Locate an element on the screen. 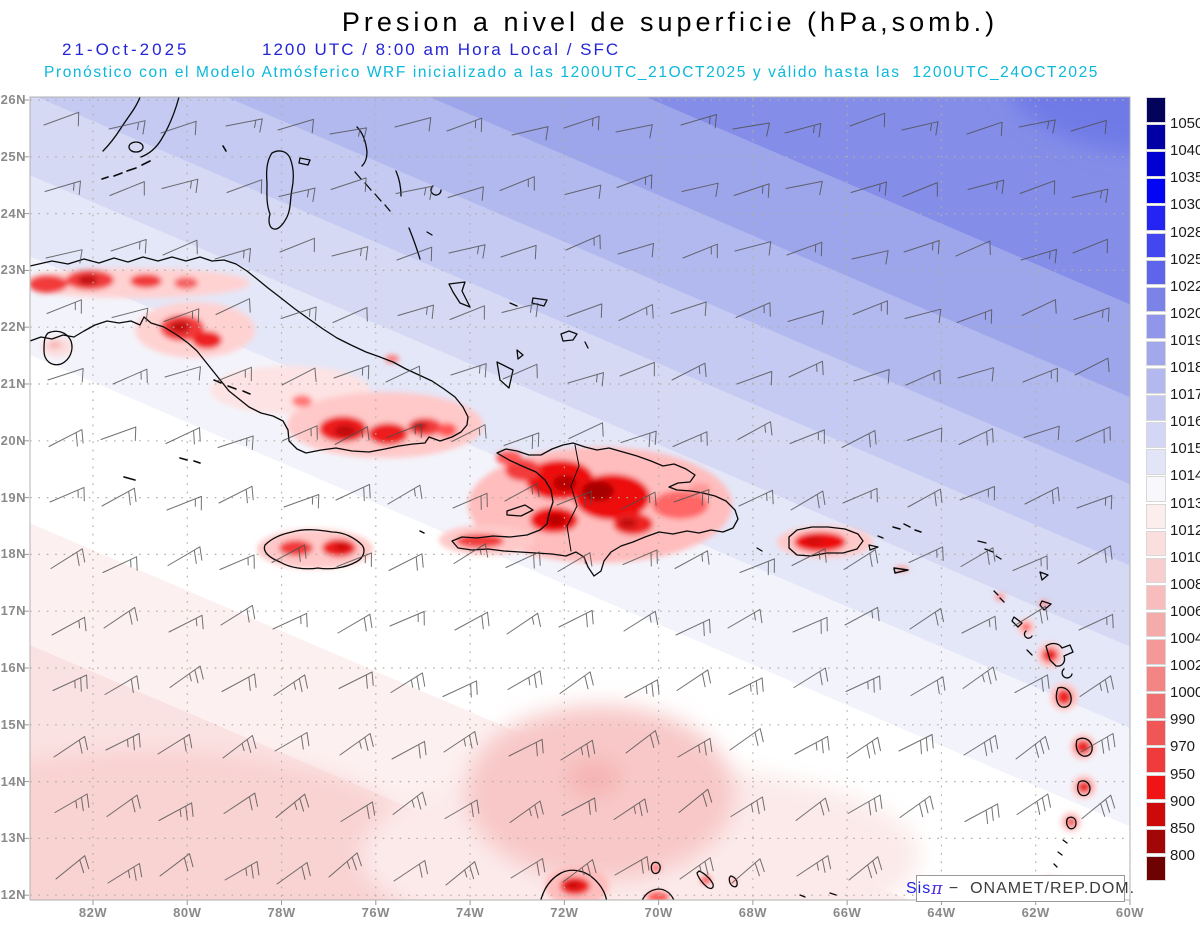 The width and height of the screenshot is (1200, 927). lat-axis-label: 17N is located at coordinates (13, 611).